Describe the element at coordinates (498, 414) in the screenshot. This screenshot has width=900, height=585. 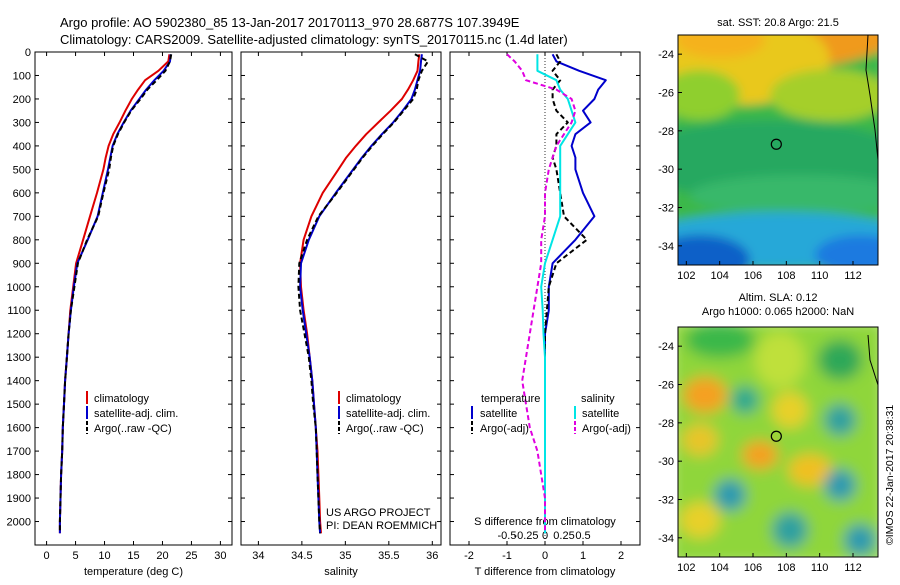
I see `legend-label-t-satellite: satellite` at that location.